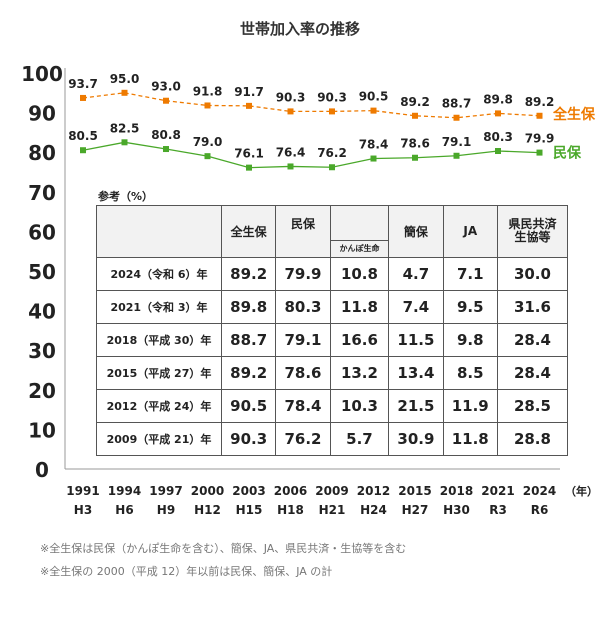 The height and width of the screenshot is (621, 600). What do you see at coordinates (249, 92) in the screenshot?
I see `data-label: 91.7` at bounding box center [249, 92].